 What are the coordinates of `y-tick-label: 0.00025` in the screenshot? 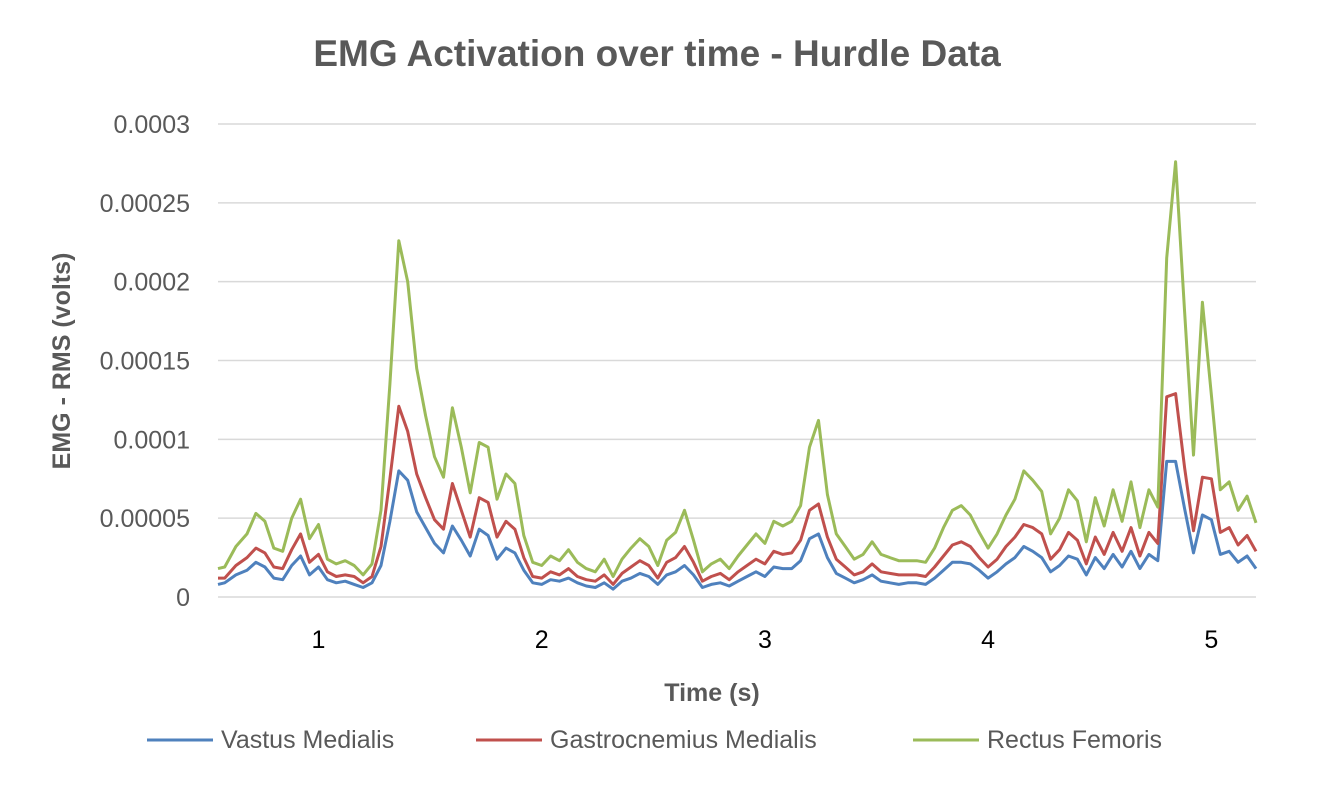 It's located at (145, 204).